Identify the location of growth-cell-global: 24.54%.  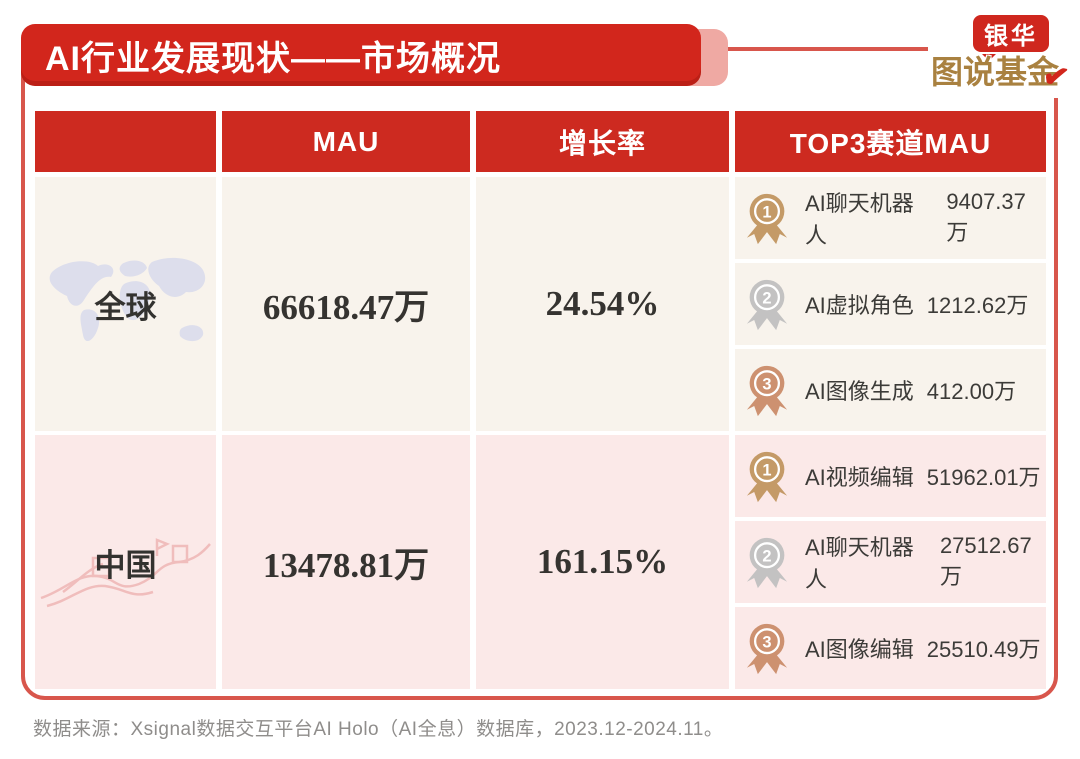
(602, 304).